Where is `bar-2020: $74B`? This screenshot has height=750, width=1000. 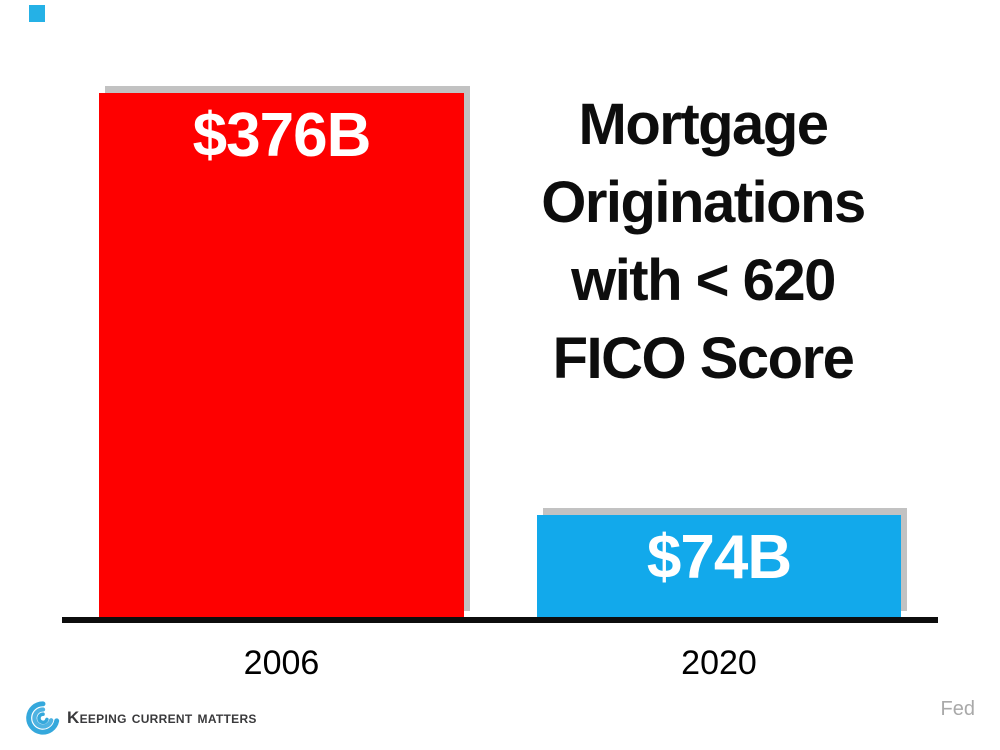
bar-2020: $74B is located at coordinates (719, 566).